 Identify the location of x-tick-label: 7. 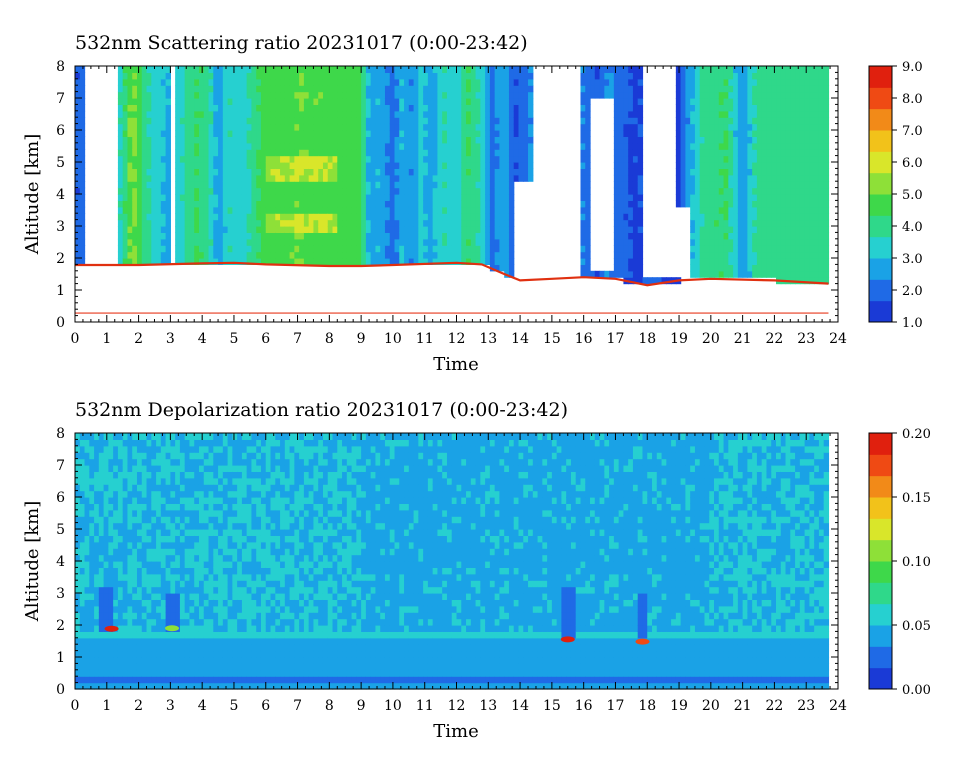
(297, 339).